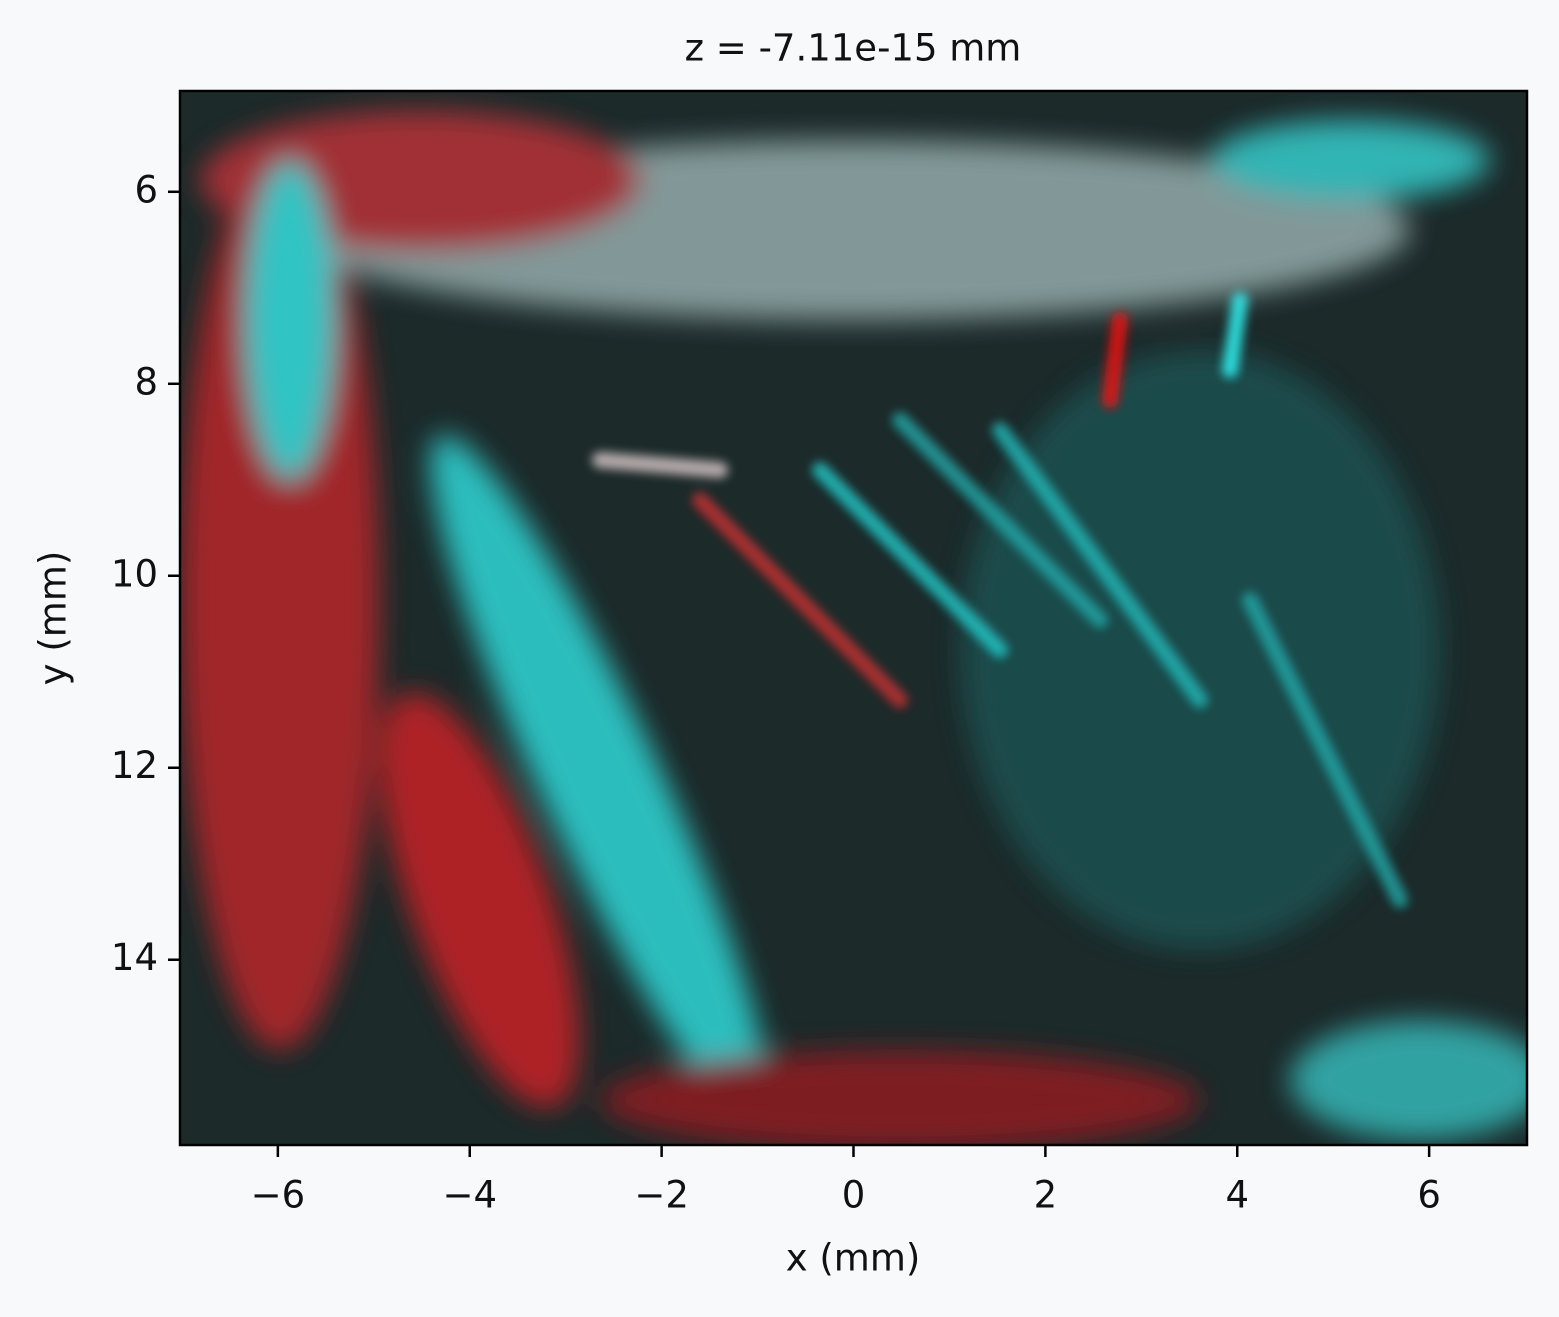  I want to click on x-tick-label: 6, so click(1429, 1195).